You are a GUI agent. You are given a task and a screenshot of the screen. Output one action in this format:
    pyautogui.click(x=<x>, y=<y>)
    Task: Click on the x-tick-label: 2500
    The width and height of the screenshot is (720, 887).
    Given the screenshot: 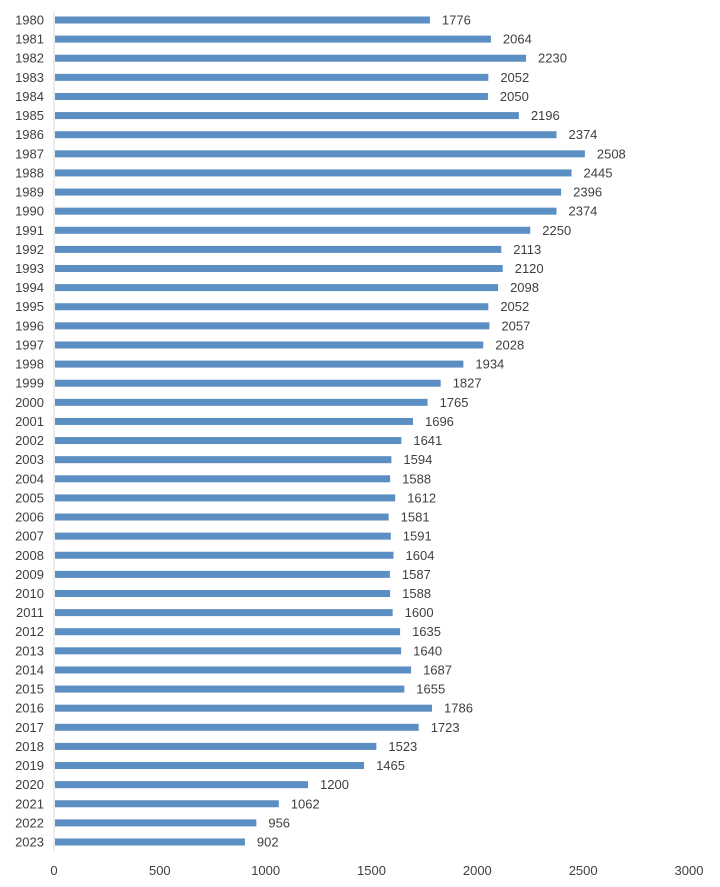 What is the action you would take?
    pyautogui.click(x=583, y=870)
    